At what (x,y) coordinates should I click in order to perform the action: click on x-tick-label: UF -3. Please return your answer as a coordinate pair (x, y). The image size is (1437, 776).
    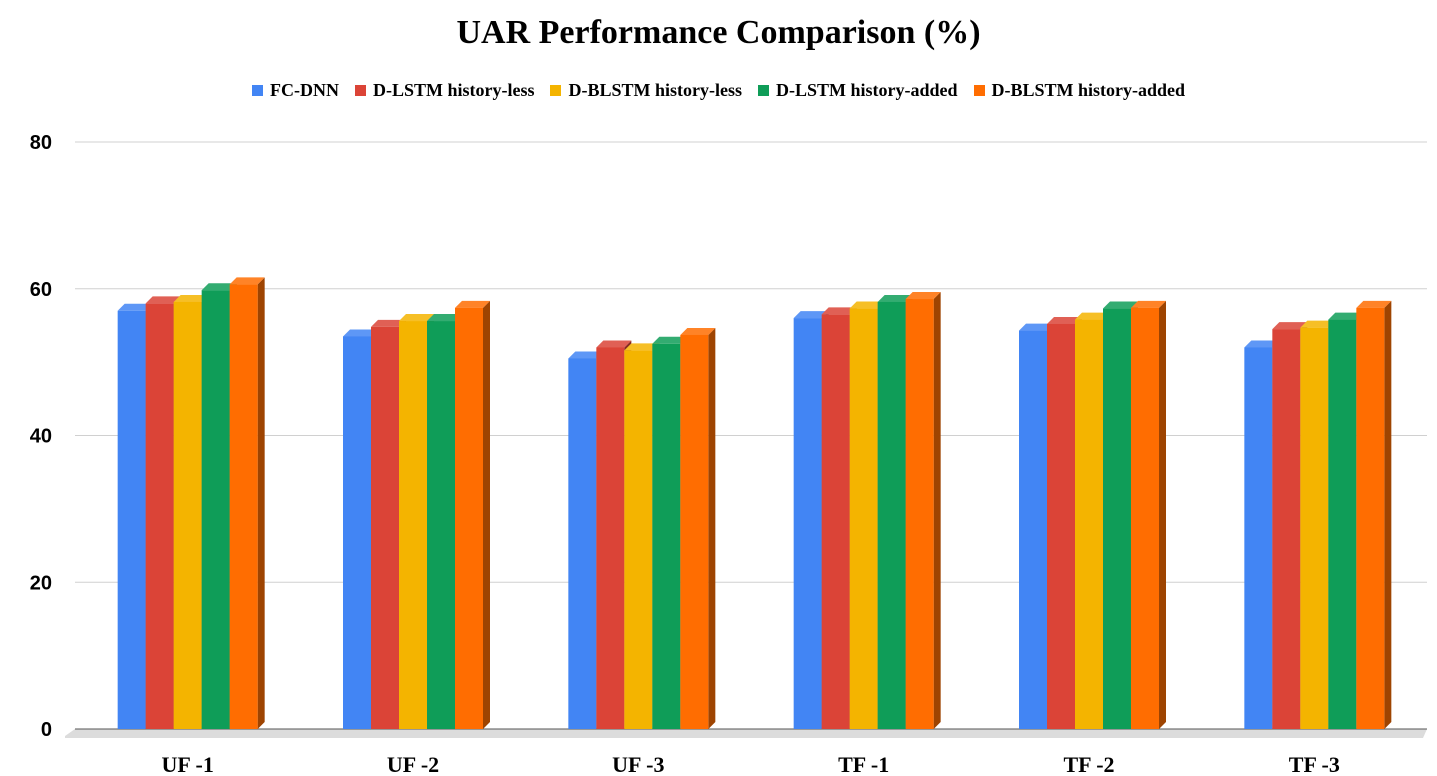
    Looking at the image, I should click on (638, 764).